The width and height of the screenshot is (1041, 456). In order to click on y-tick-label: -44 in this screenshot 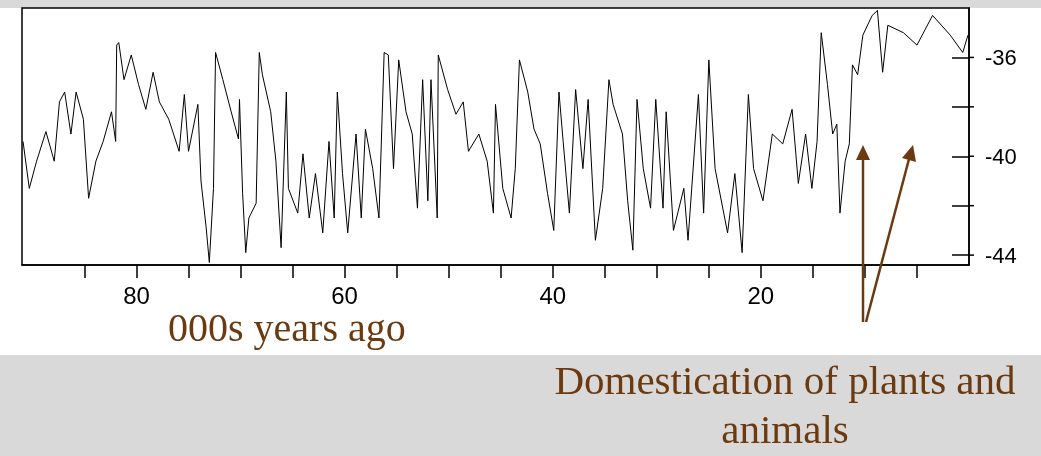, I will do `click(1001, 255)`.